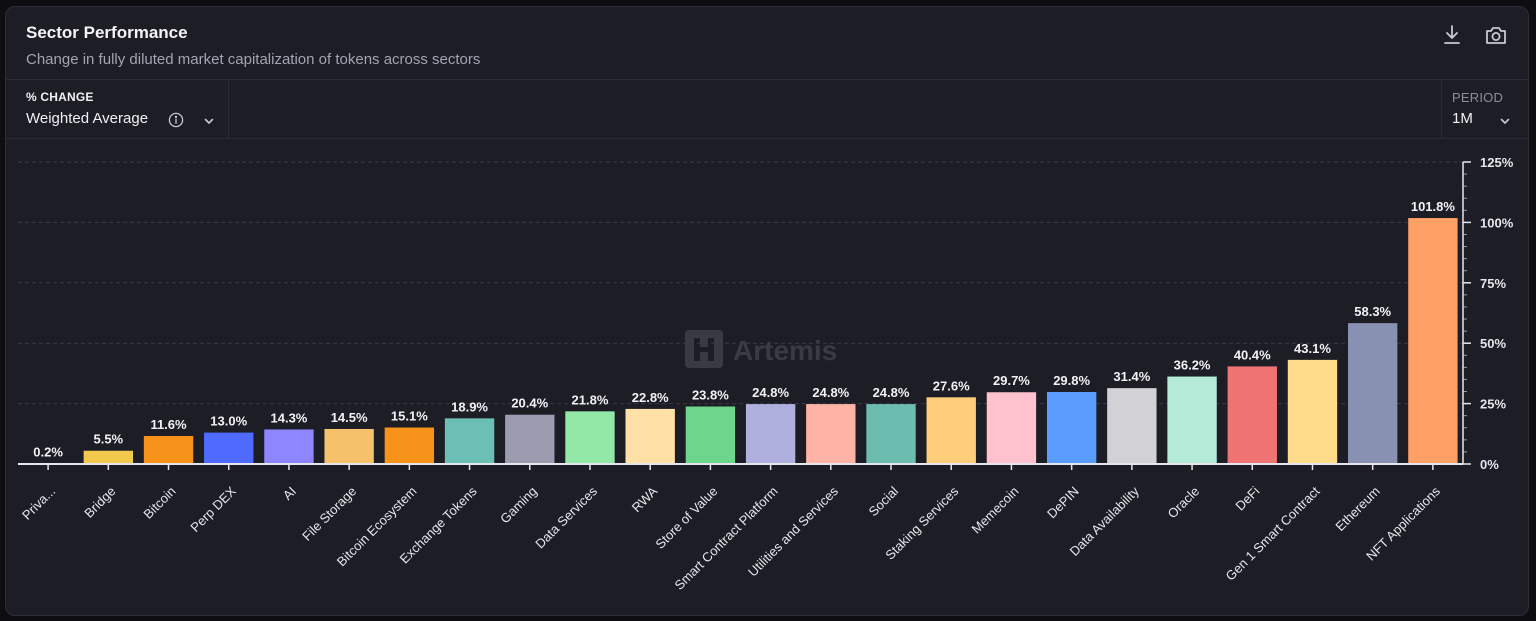 The image size is (1536, 621). Describe the element at coordinates (469, 406) in the screenshot. I see `data-label: 18.9%` at that location.